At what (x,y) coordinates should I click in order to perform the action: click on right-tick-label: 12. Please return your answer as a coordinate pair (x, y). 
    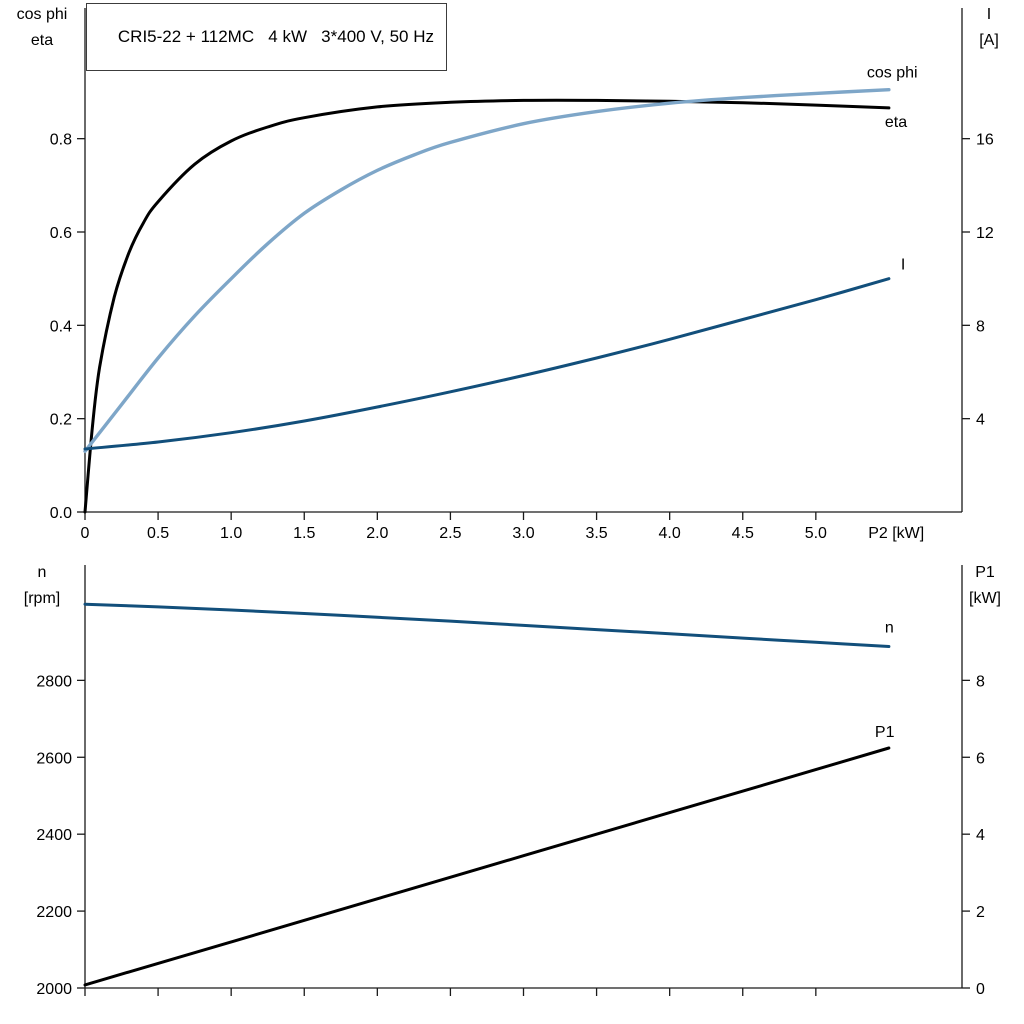
    Looking at the image, I should click on (985, 233).